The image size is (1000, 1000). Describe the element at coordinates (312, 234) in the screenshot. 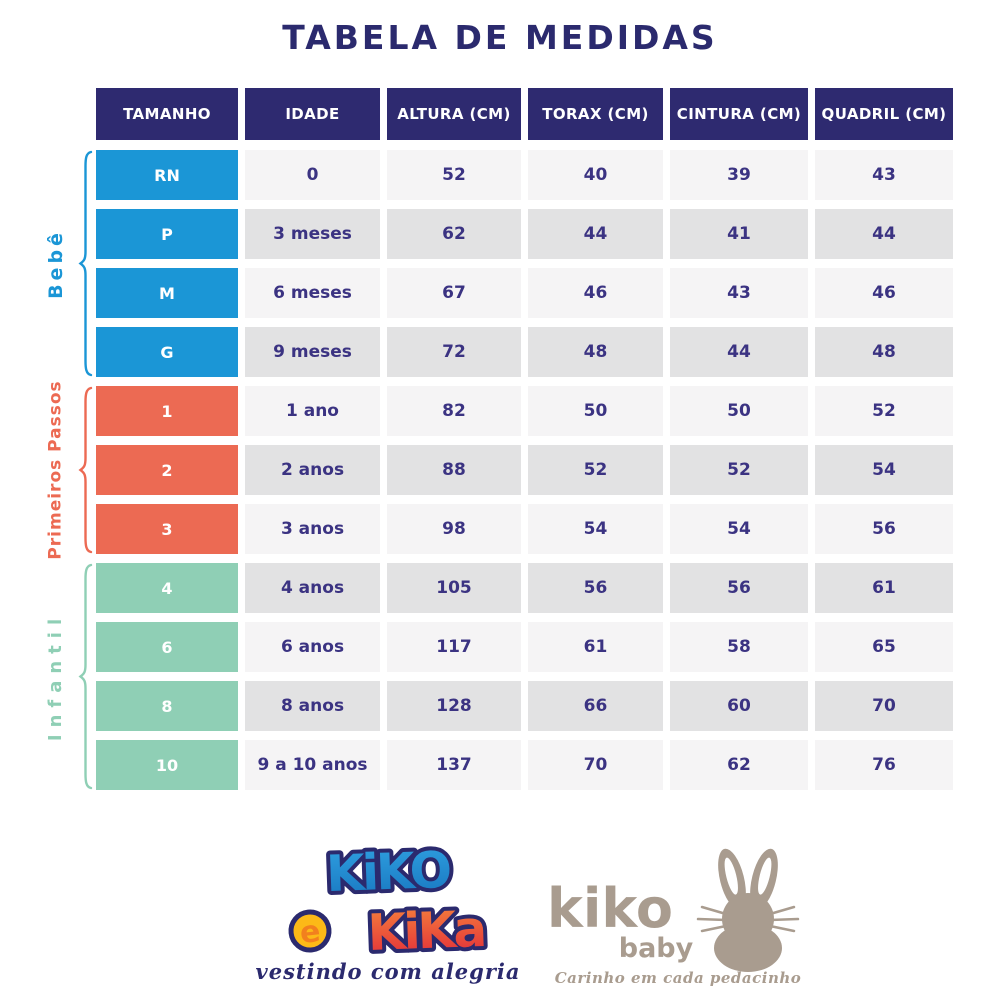

I see `table-cell: 3 meses` at that location.